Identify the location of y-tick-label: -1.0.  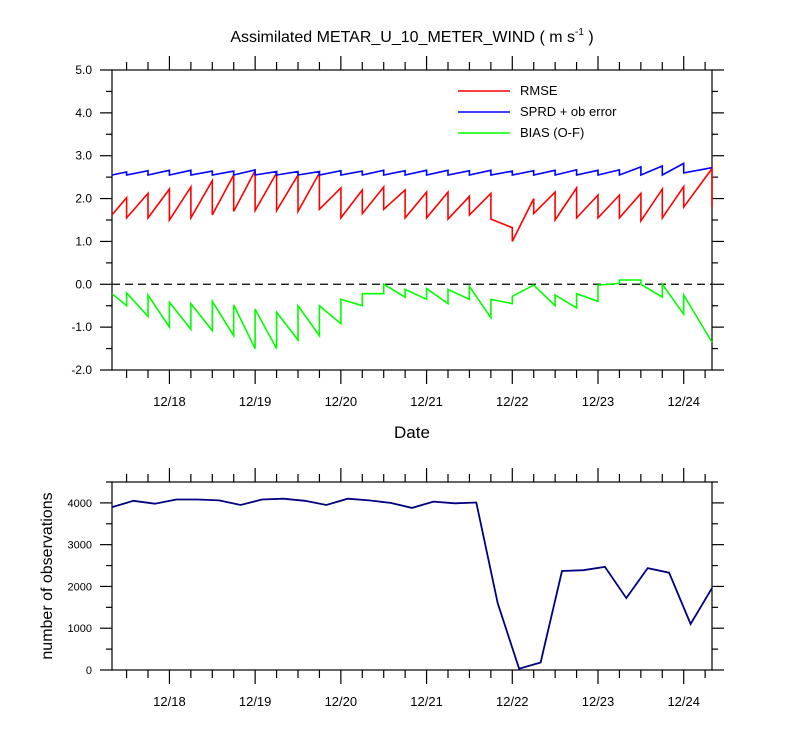
(81, 327).